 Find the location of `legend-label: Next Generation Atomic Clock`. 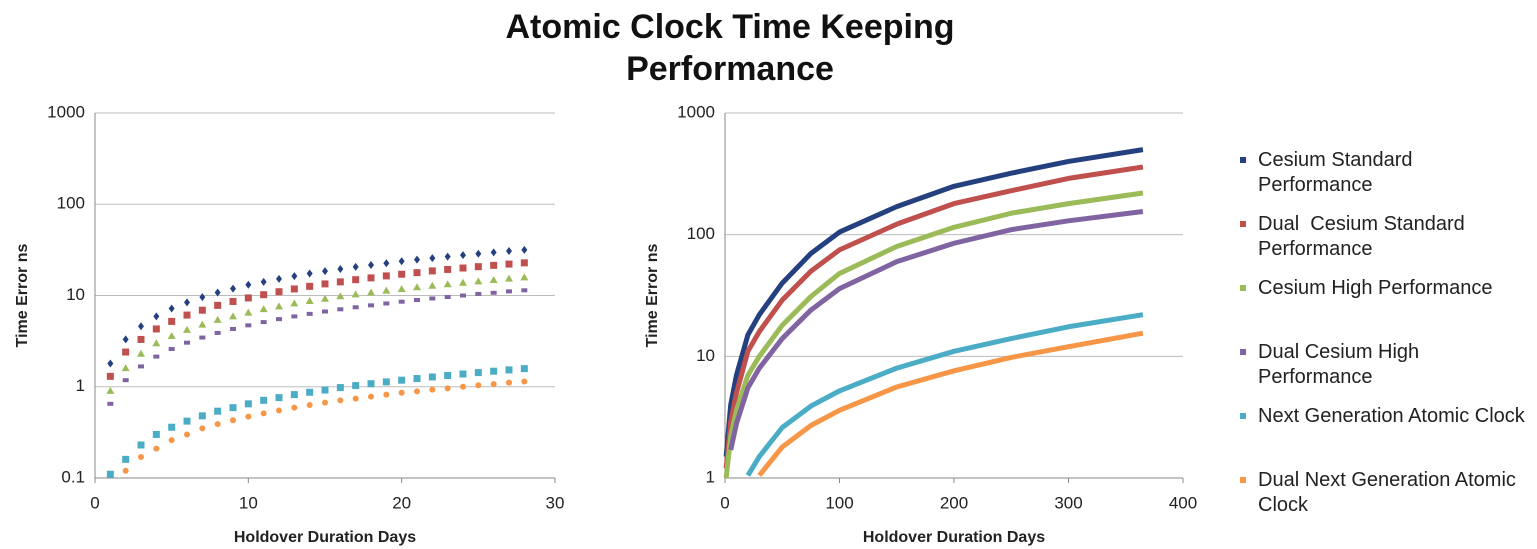

legend-label: Next Generation Atomic Clock is located at coordinates (1391, 416).